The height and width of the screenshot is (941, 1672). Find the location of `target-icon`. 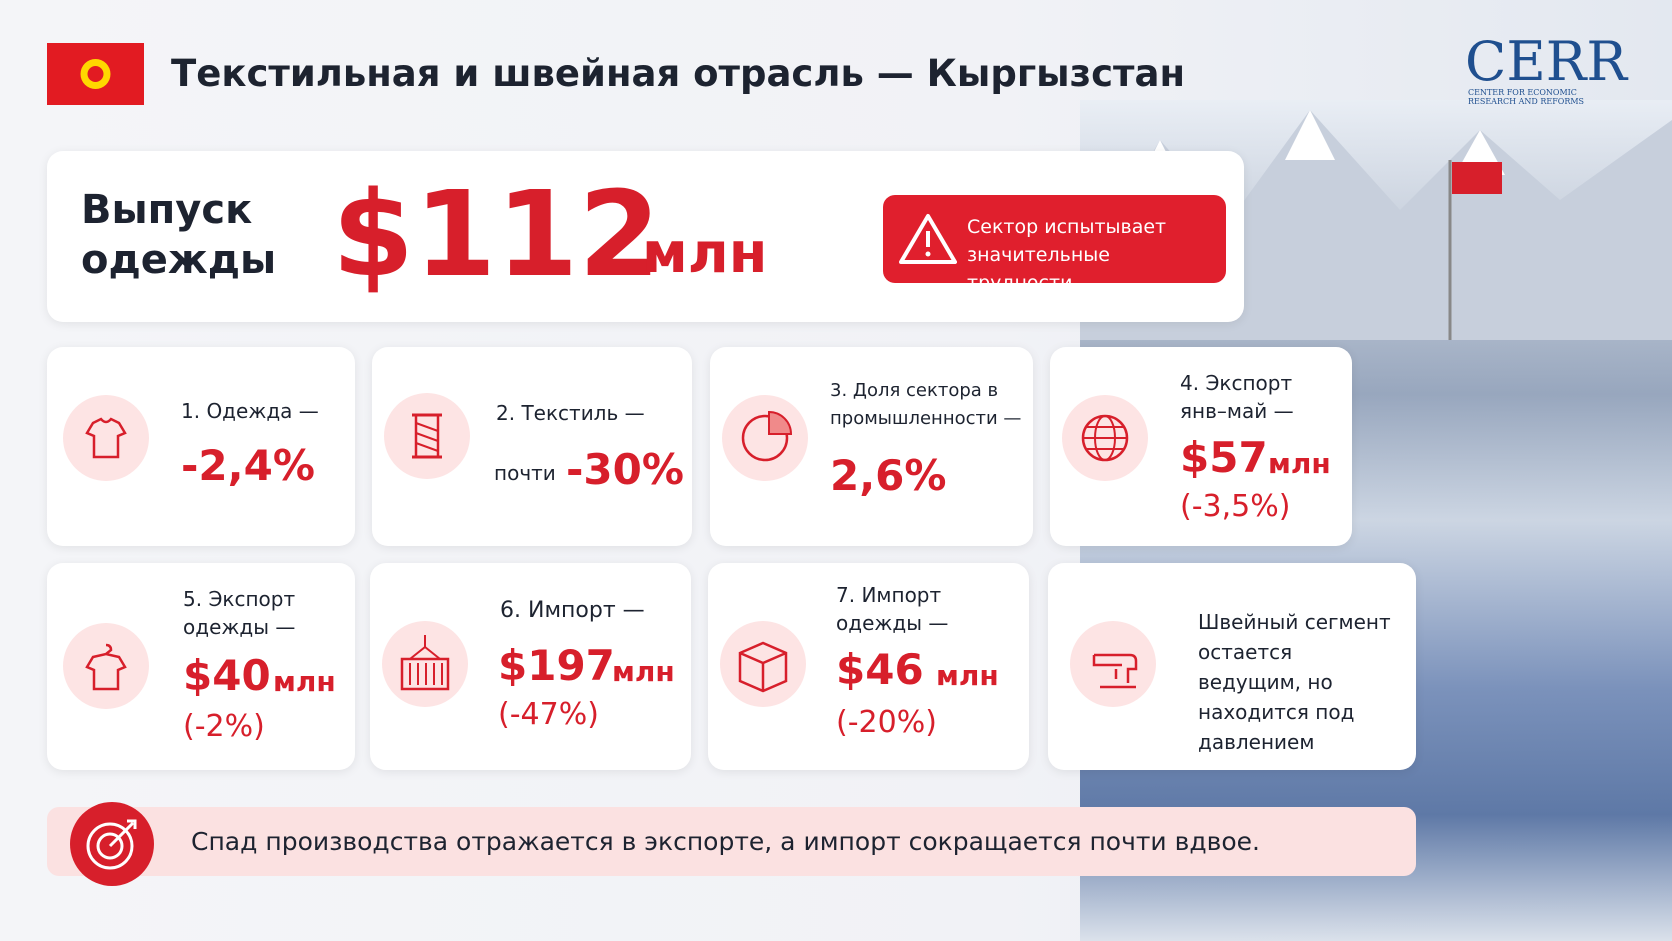

target-icon is located at coordinates (112, 844).